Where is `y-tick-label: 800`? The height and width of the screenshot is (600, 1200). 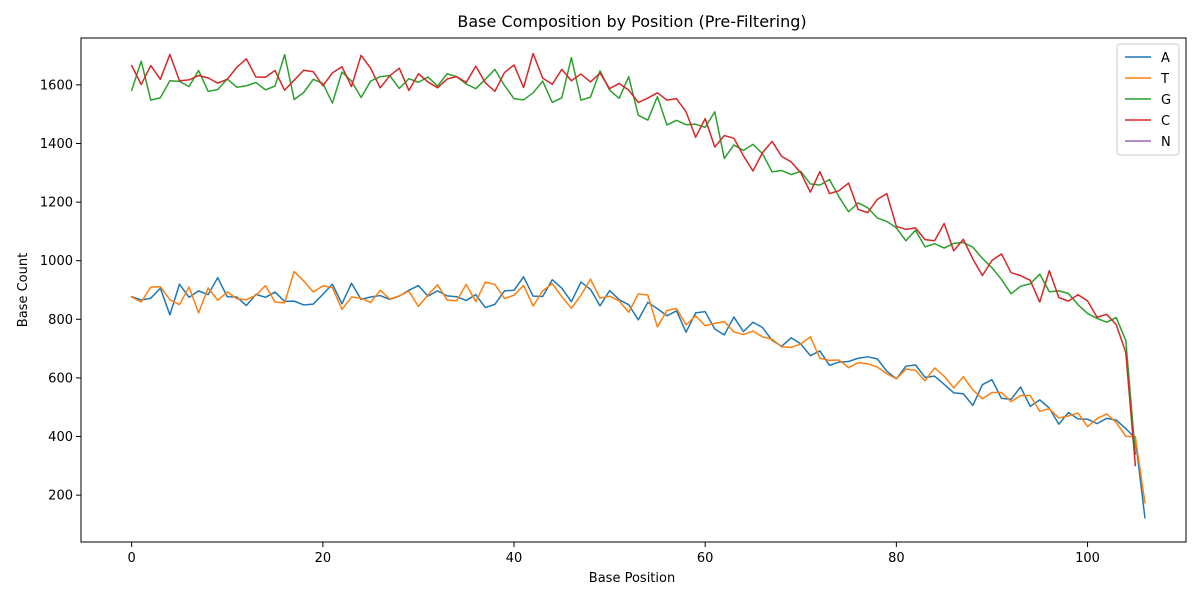
y-tick-label: 800 is located at coordinates (60, 320).